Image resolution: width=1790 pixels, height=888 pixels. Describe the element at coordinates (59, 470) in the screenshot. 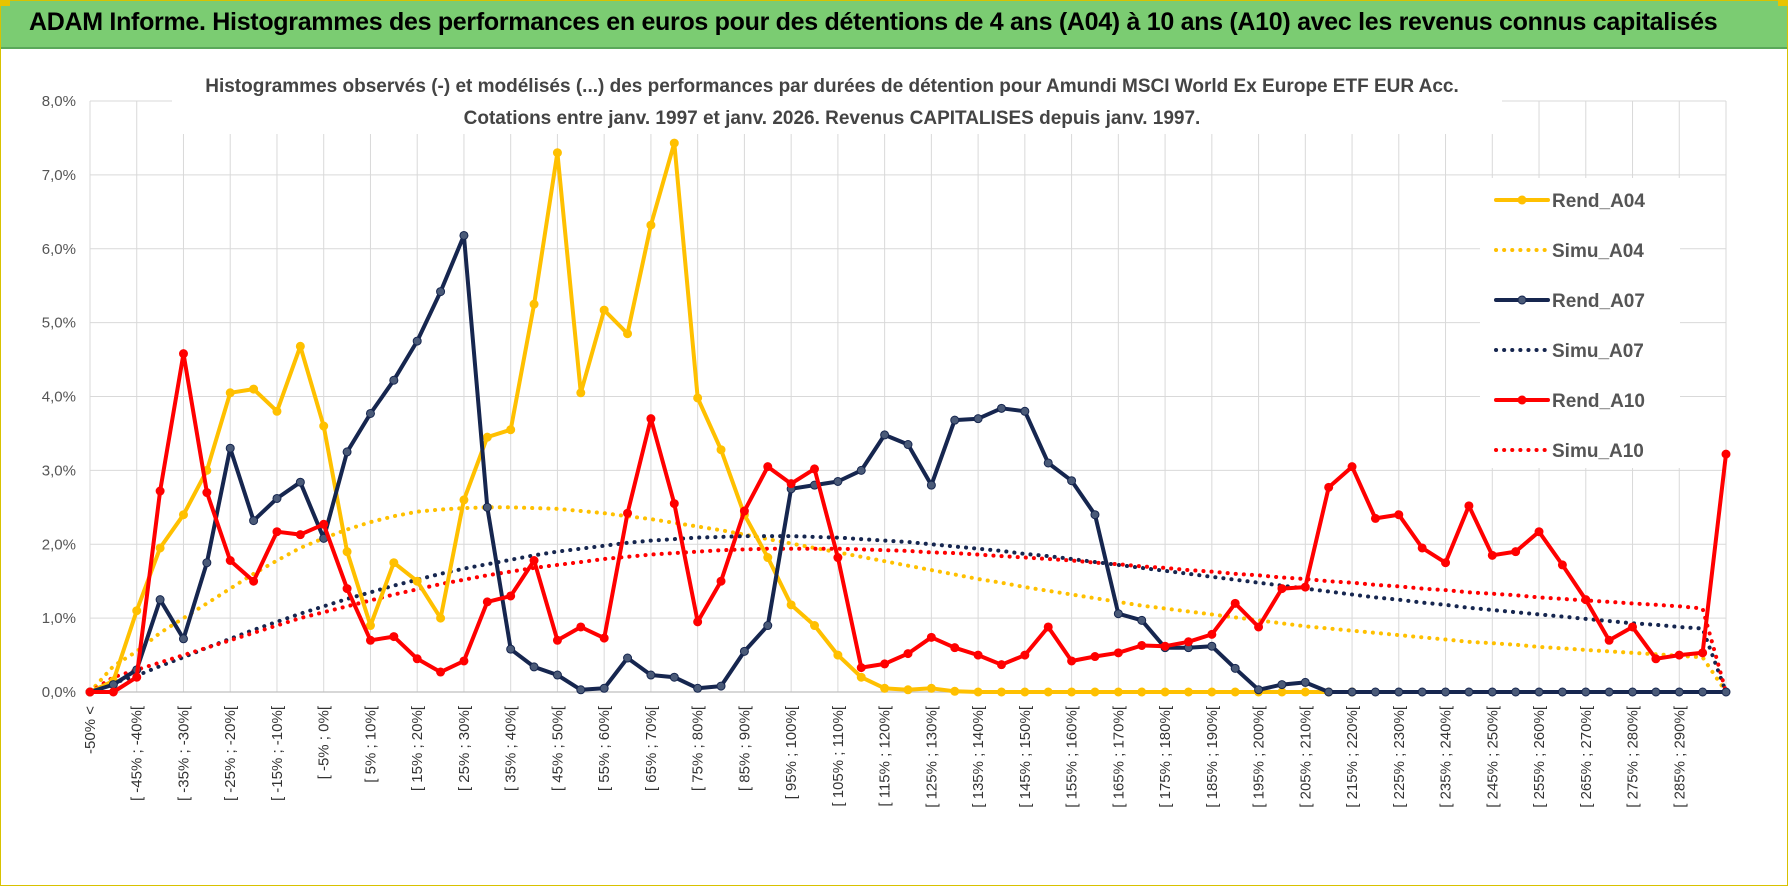

I see `y-tick-label: 3,0%` at that location.